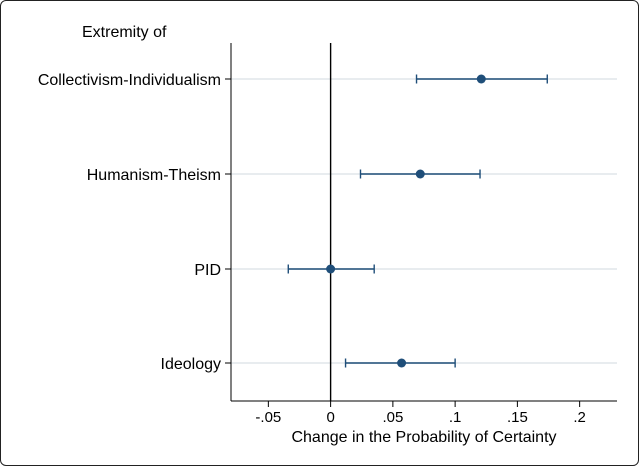 This screenshot has height=467, width=639. What do you see at coordinates (124, 32) in the screenshot?
I see `chart-title: Extremity of` at bounding box center [124, 32].